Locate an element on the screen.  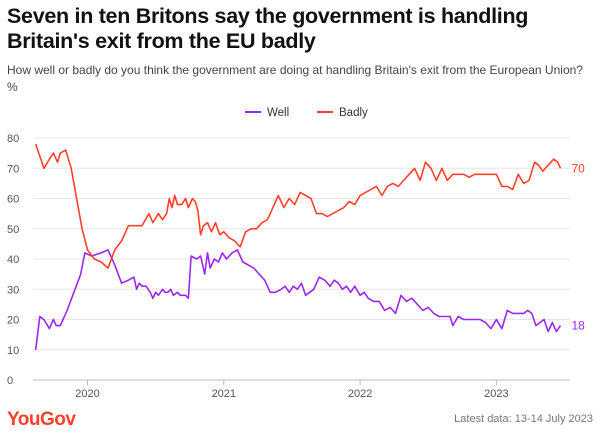
x-tick-label-2021: 2021 is located at coordinates (224, 394).